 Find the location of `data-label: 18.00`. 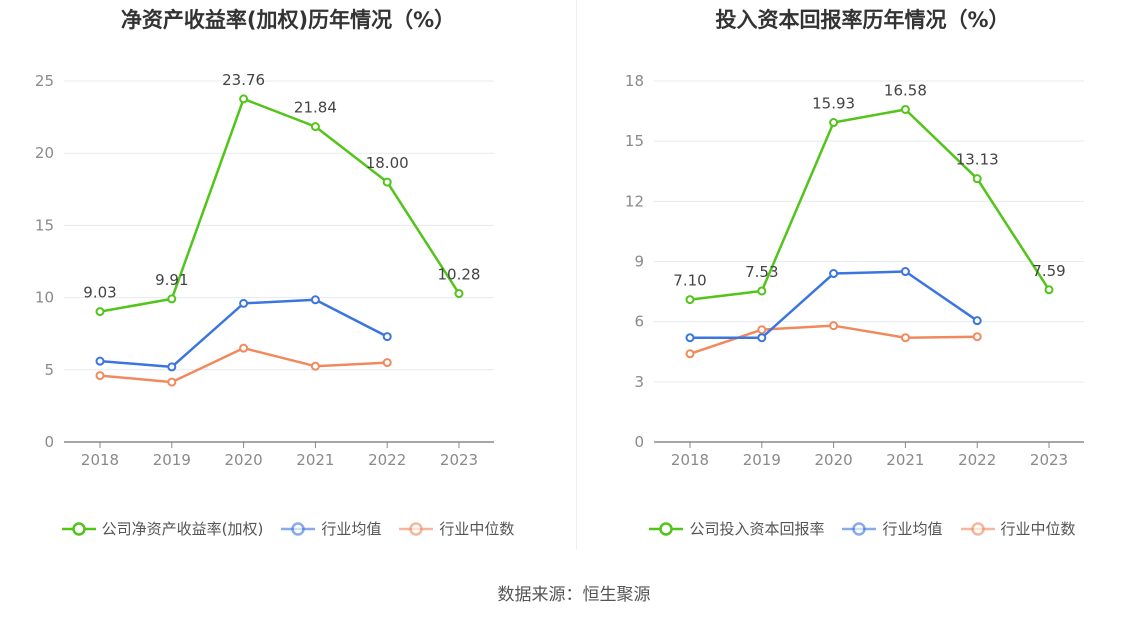

data-label: 18.00 is located at coordinates (387, 163).